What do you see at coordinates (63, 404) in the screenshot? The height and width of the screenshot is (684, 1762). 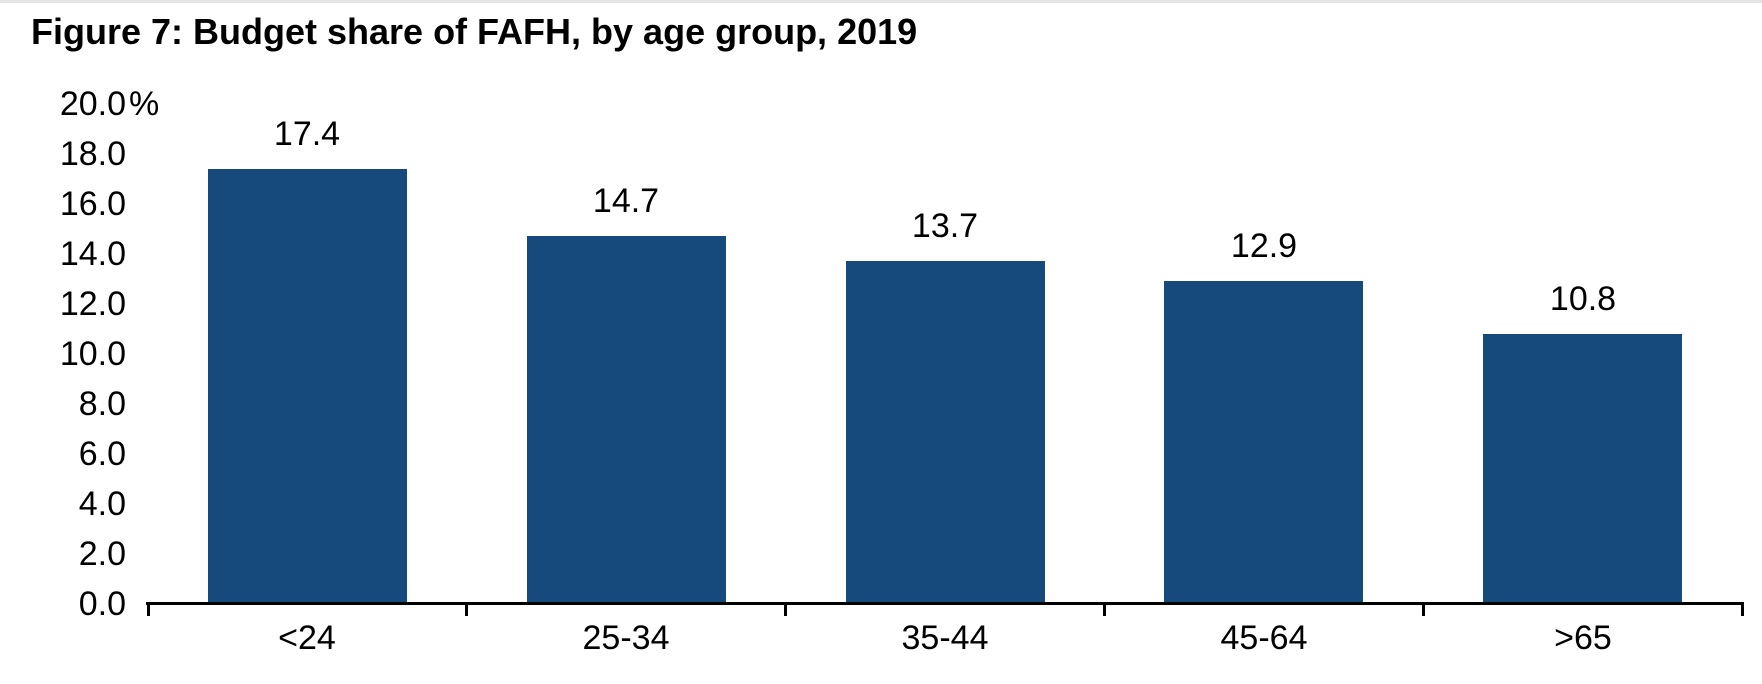 I see `y-axis-tick-label: 8.0` at bounding box center [63, 404].